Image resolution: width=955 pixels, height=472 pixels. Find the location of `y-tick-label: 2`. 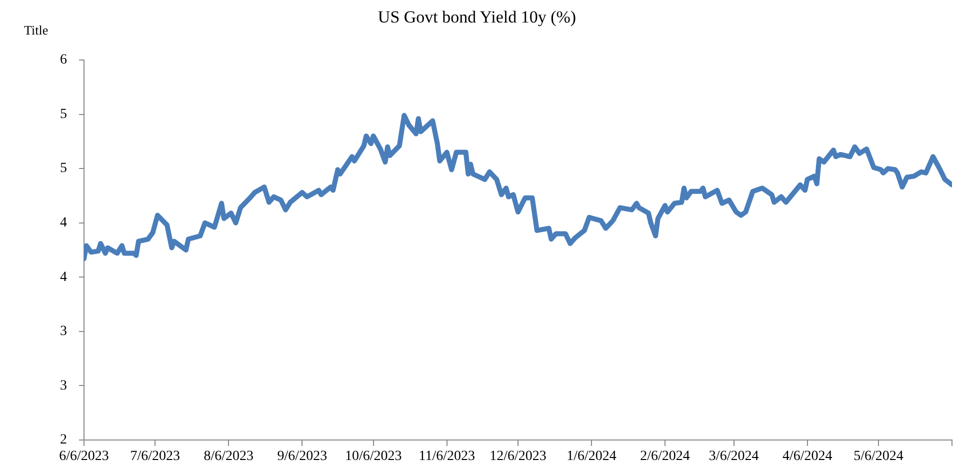

y-tick-label: 2 is located at coordinates (63, 440).